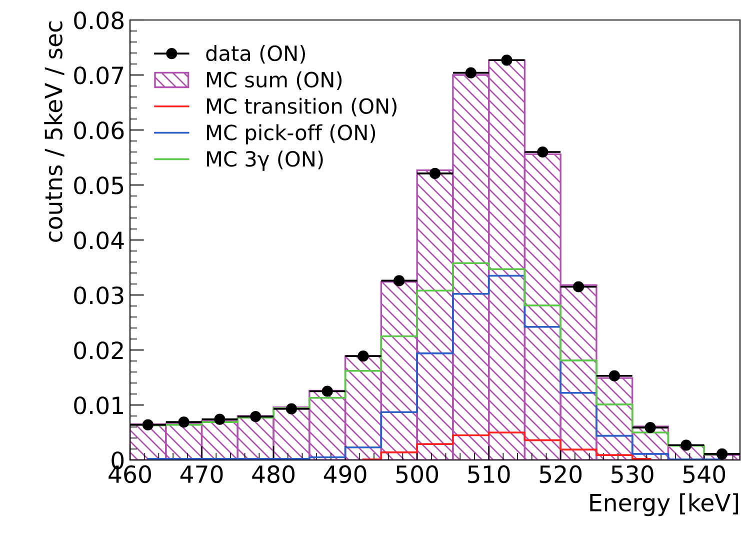 Image resolution: width=741 pixels, height=544 pixels. What do you see at coordinates (98, 405) in the screenshot?
I see `y-tick-label: 0.01` at bounding box center [98, 405].